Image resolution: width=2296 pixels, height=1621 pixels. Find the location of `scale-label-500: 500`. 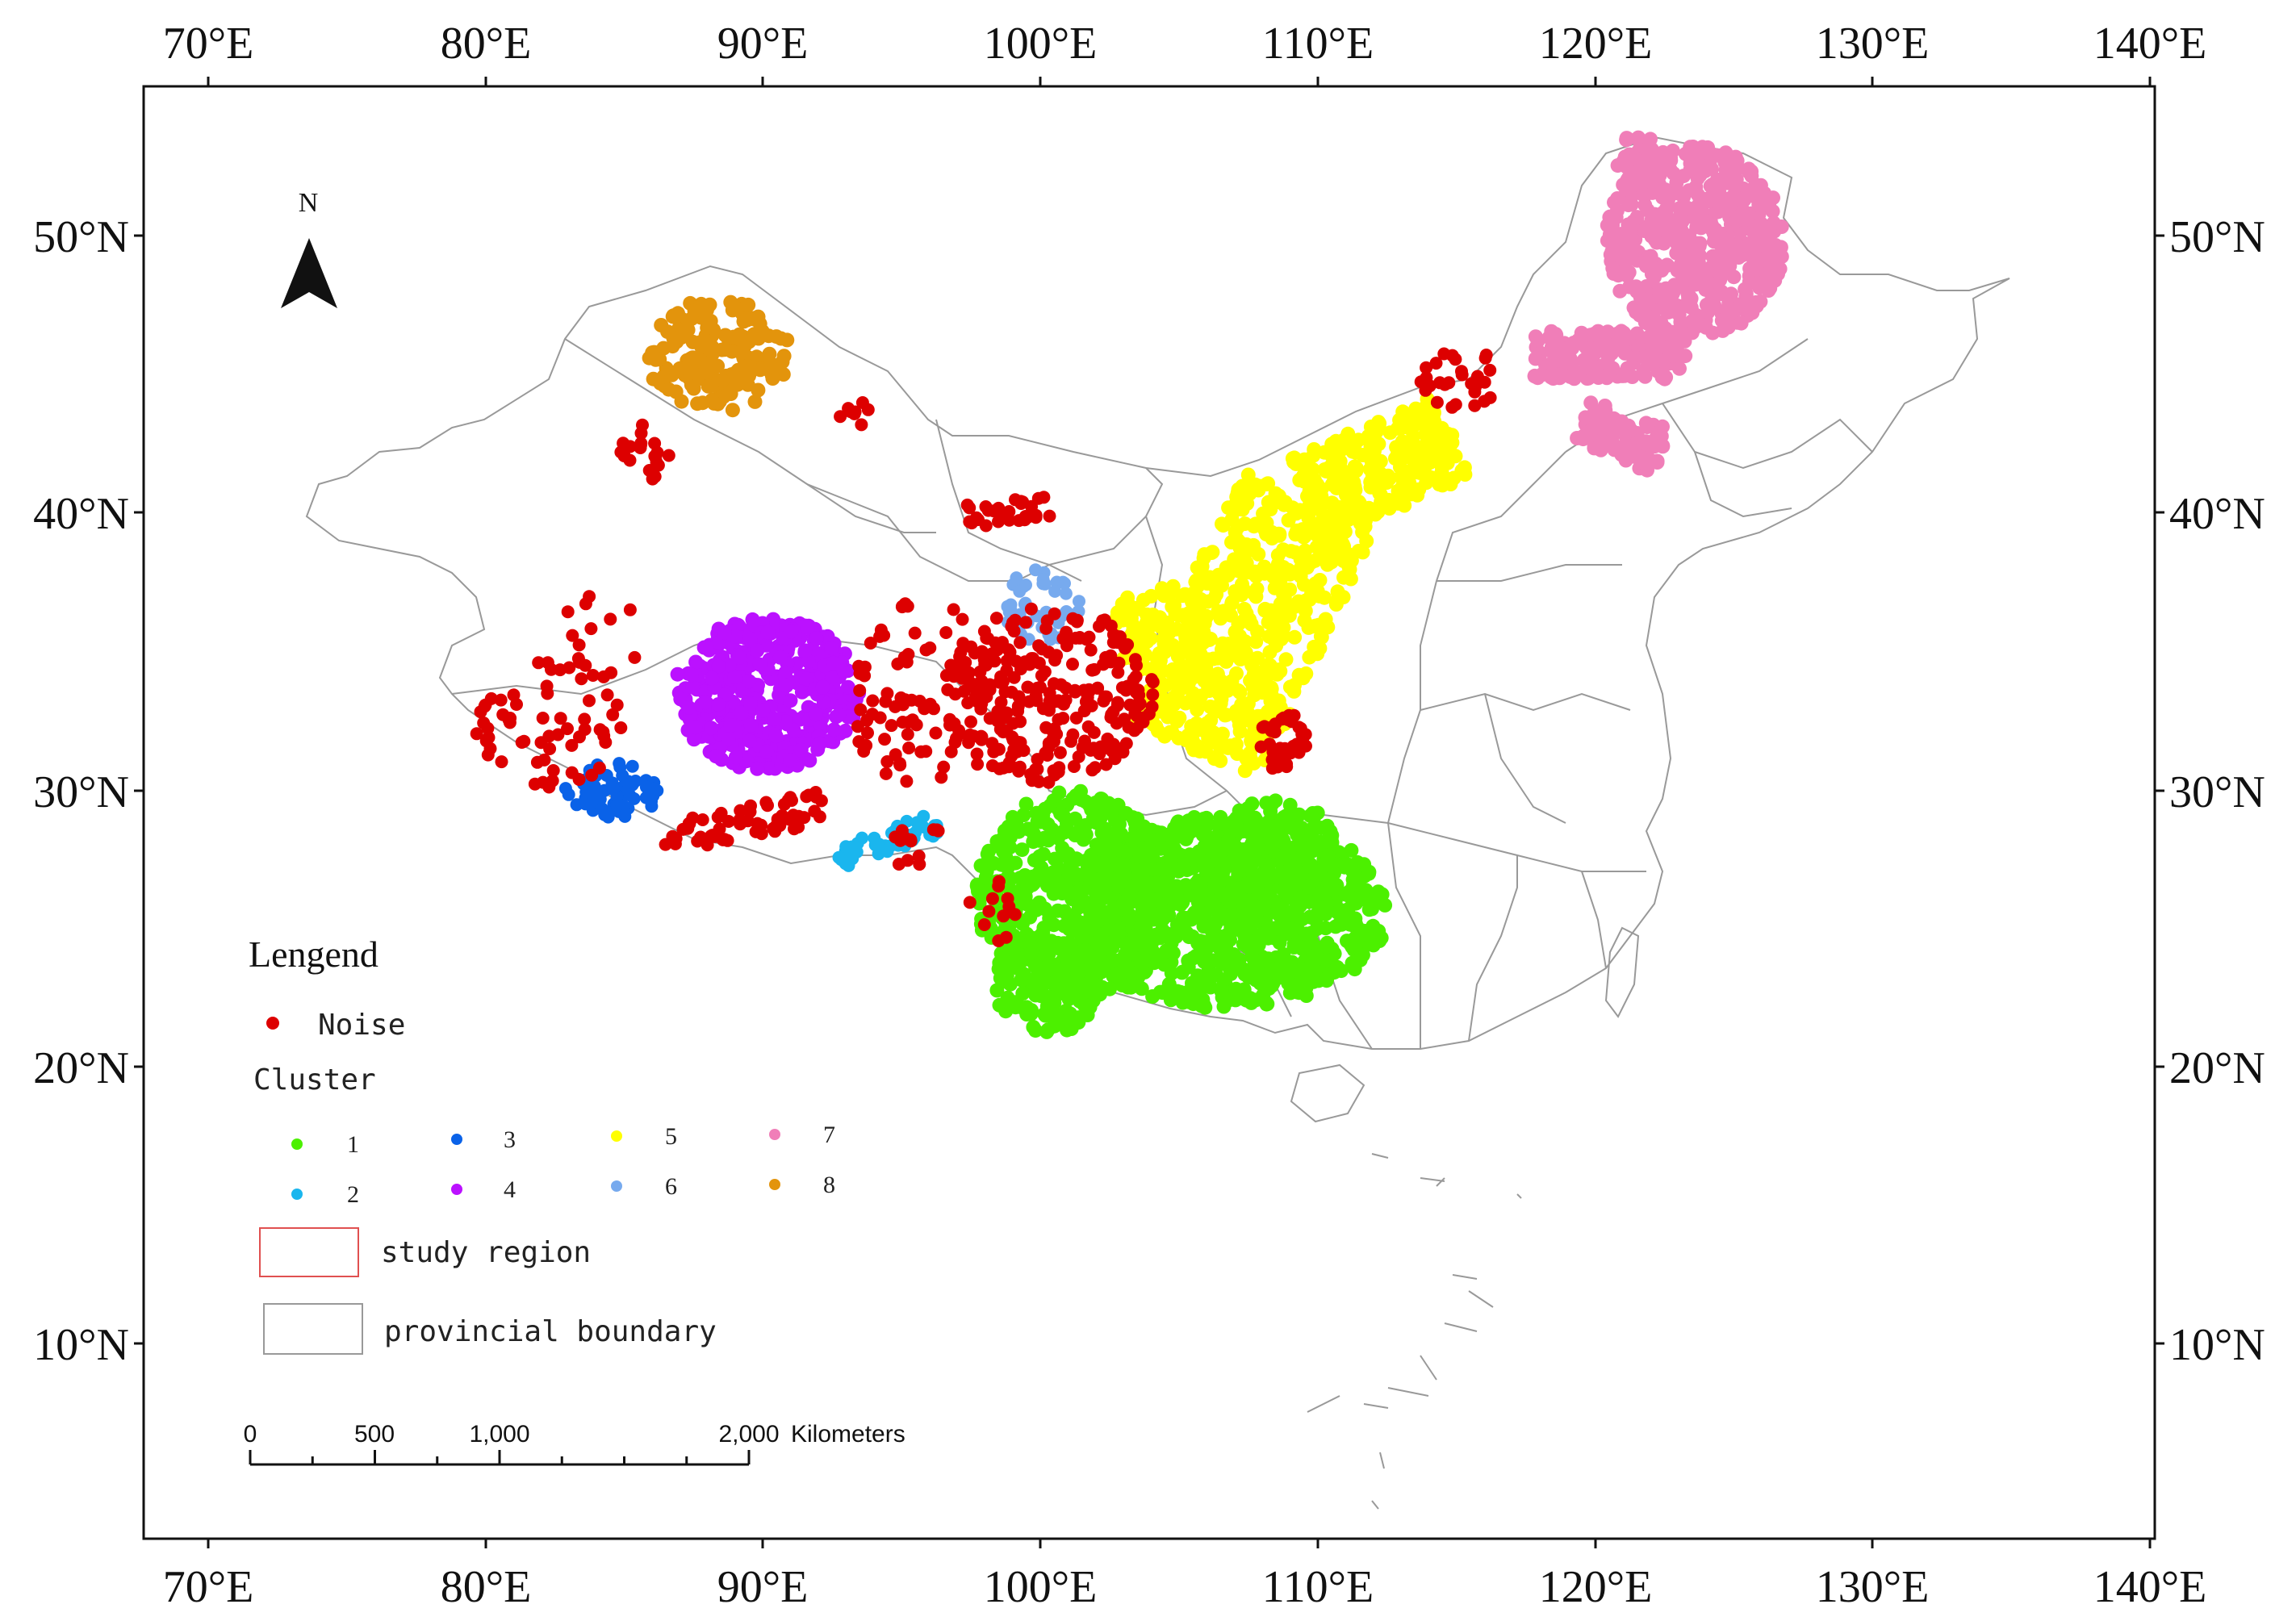

scale-label-500: 500 is located at coordinates (374, 1435).